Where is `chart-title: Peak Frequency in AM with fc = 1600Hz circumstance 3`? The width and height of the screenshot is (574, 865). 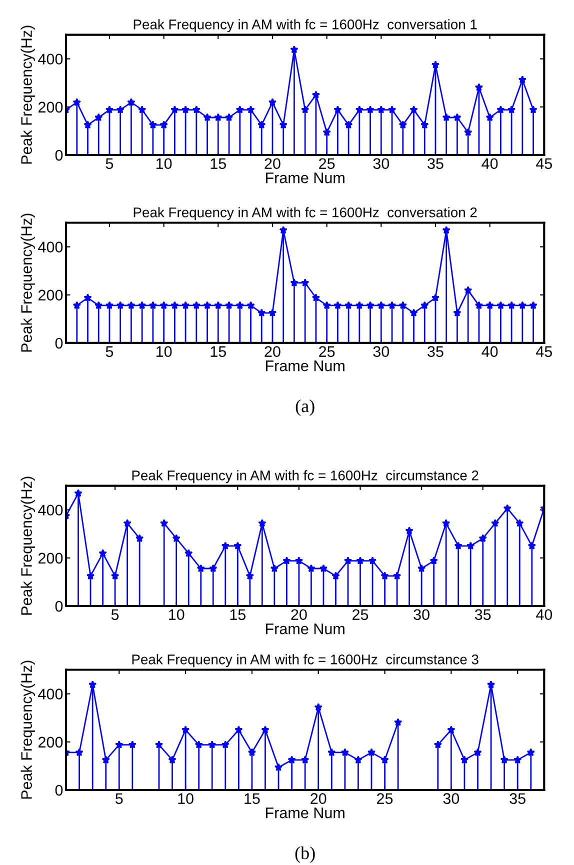 chart-title: Peak Frequency in AM with fc = 1600Hz circumstance 3 is located at coordinates (305, 661).